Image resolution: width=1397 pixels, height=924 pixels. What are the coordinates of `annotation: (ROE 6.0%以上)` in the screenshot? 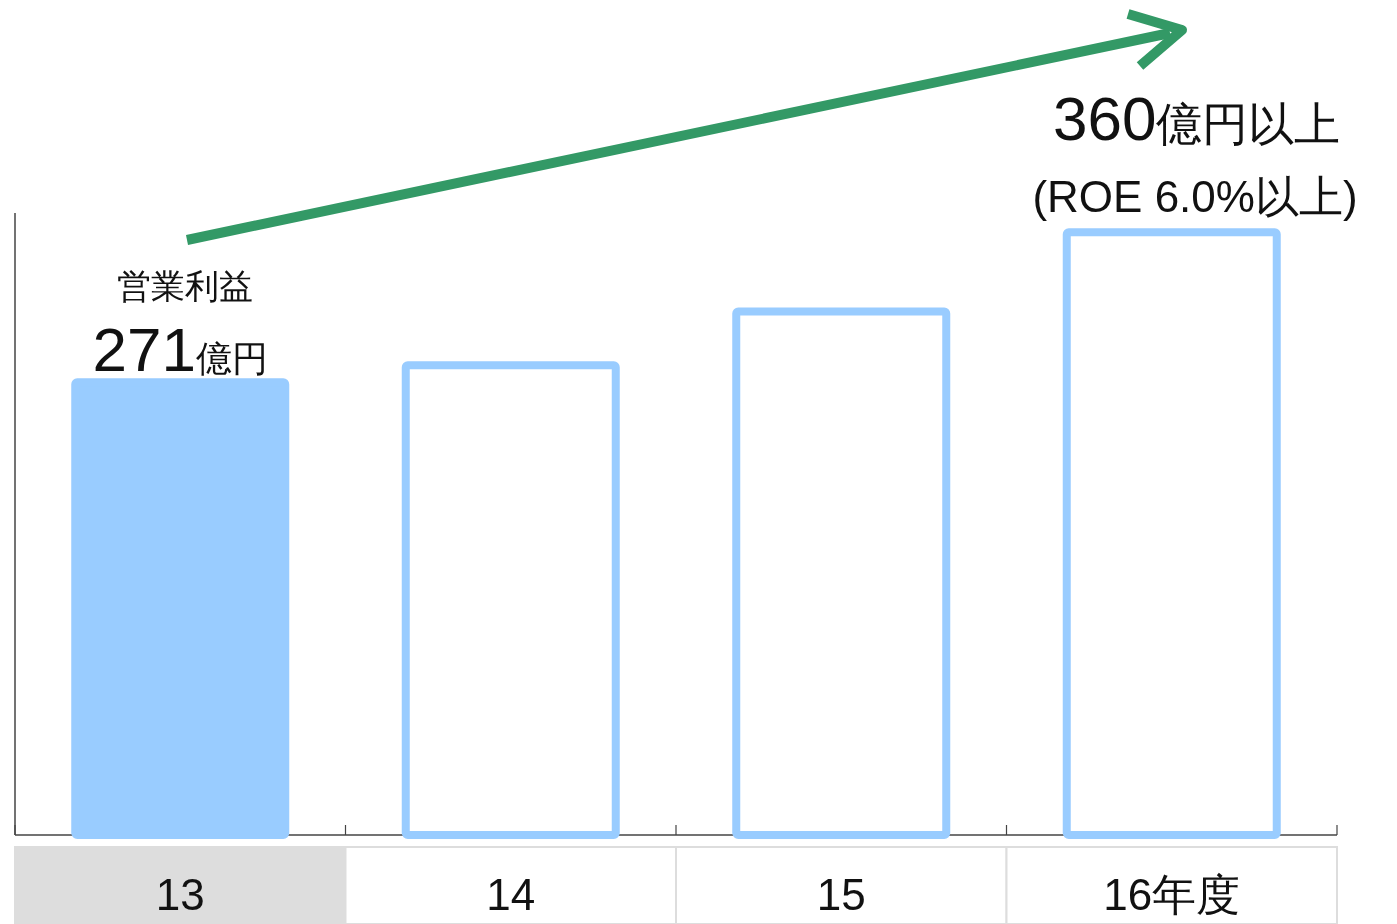 It's located at (1195, 196).